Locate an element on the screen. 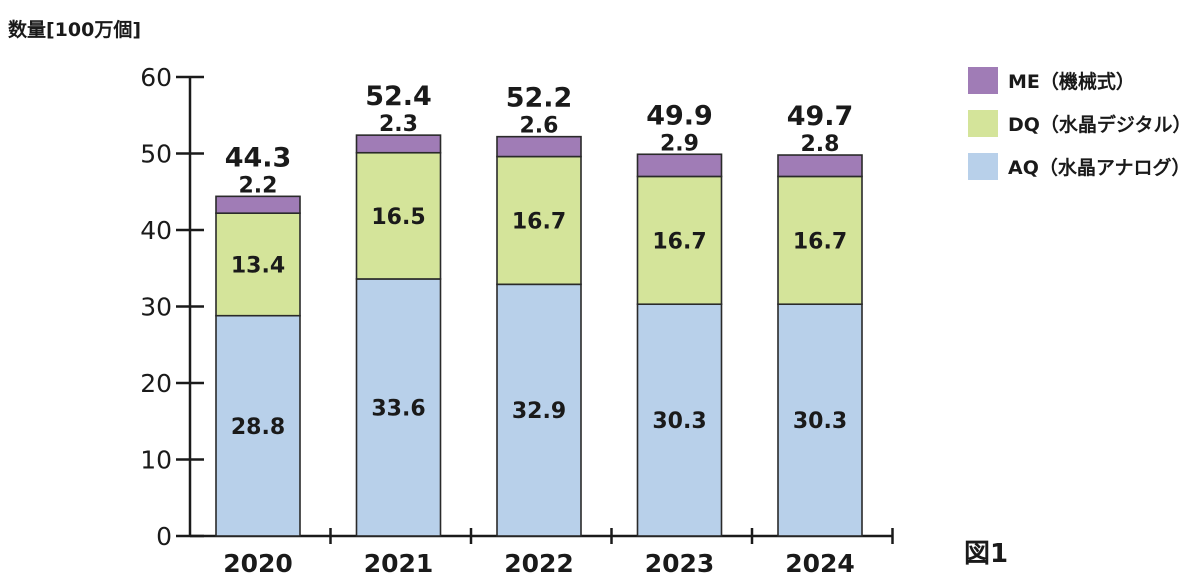  bar-group-2024: 30.3 16.7 2.849.7 2024 is located at coordinates (820, 339).